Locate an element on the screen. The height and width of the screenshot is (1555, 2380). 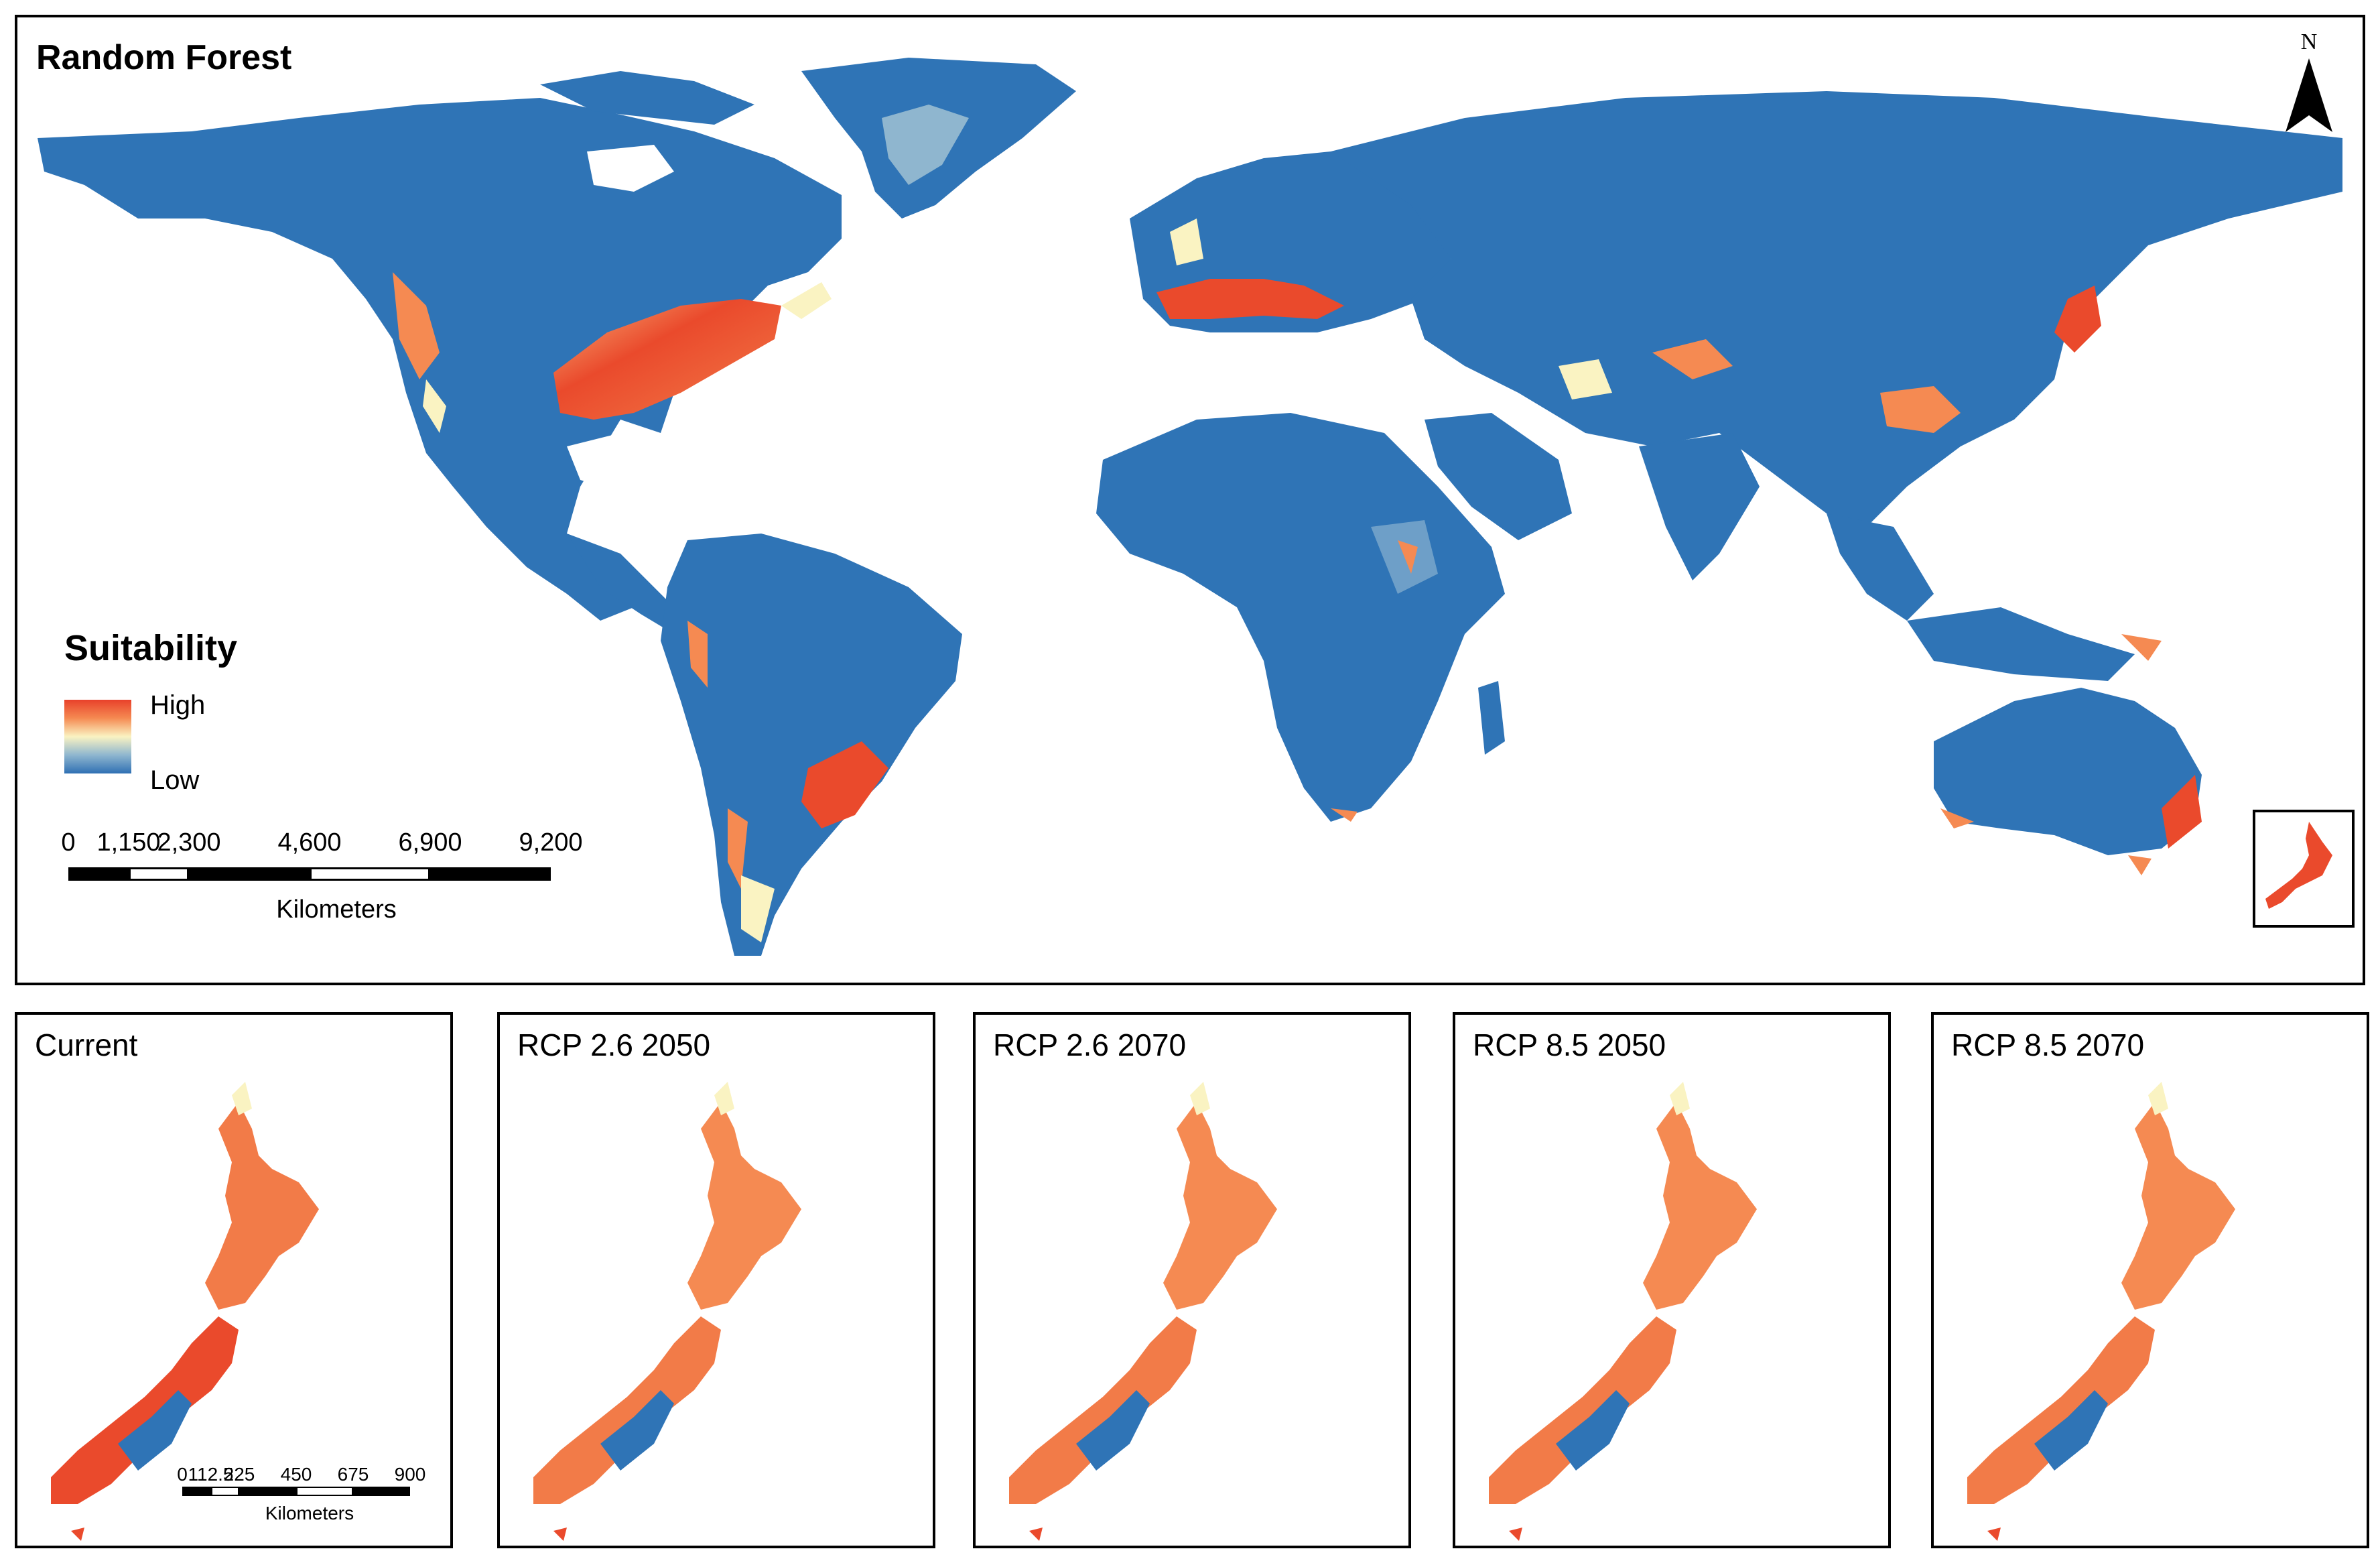
nz-scale-tick-label: 112.5 is located at coordinates (211, 1474).